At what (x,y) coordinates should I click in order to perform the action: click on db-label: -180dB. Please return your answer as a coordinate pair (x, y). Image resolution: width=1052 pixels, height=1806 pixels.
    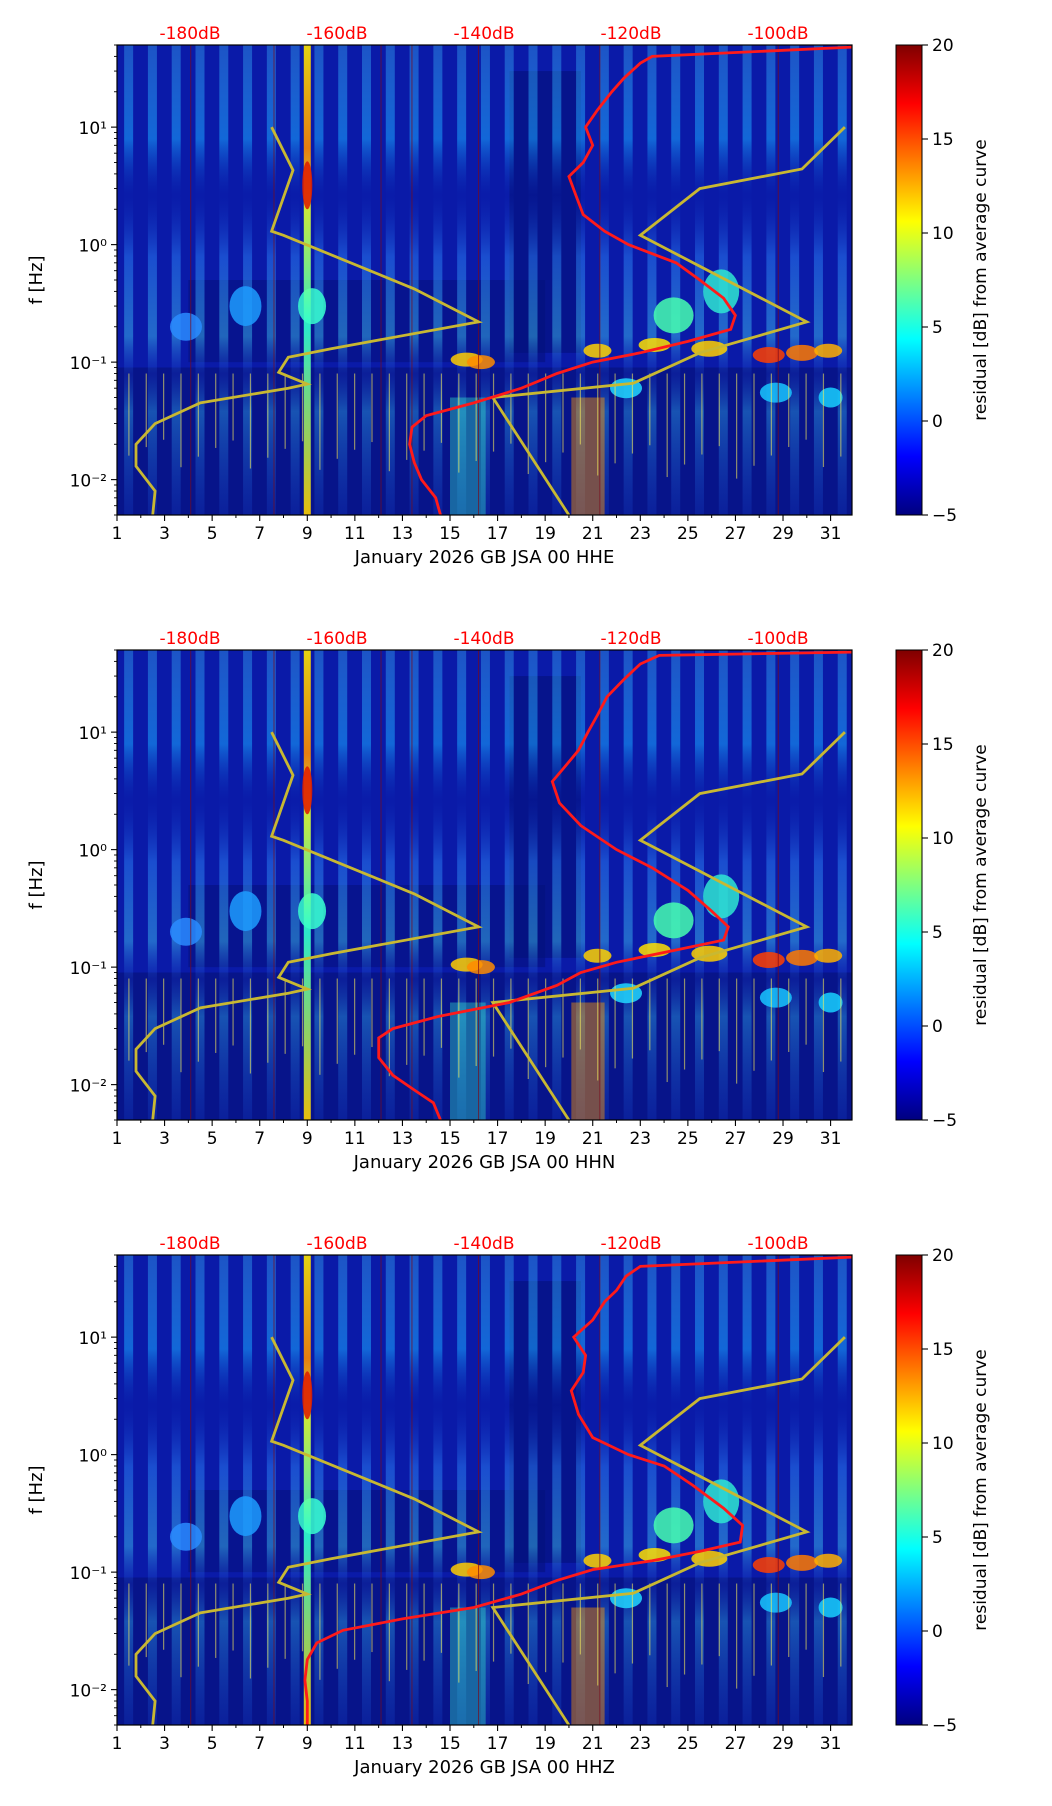
    Looking at the image, I should click on (189, 1244).